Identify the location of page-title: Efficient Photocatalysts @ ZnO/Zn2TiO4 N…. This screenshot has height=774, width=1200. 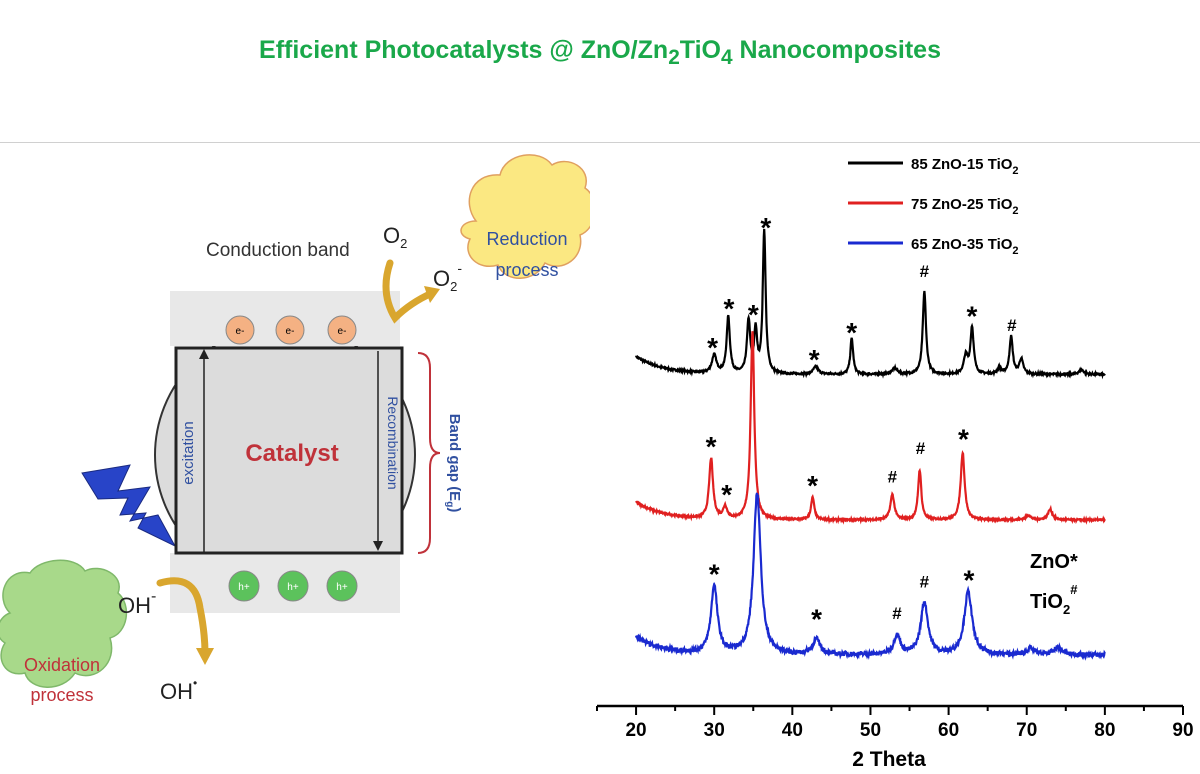
(600, 53).